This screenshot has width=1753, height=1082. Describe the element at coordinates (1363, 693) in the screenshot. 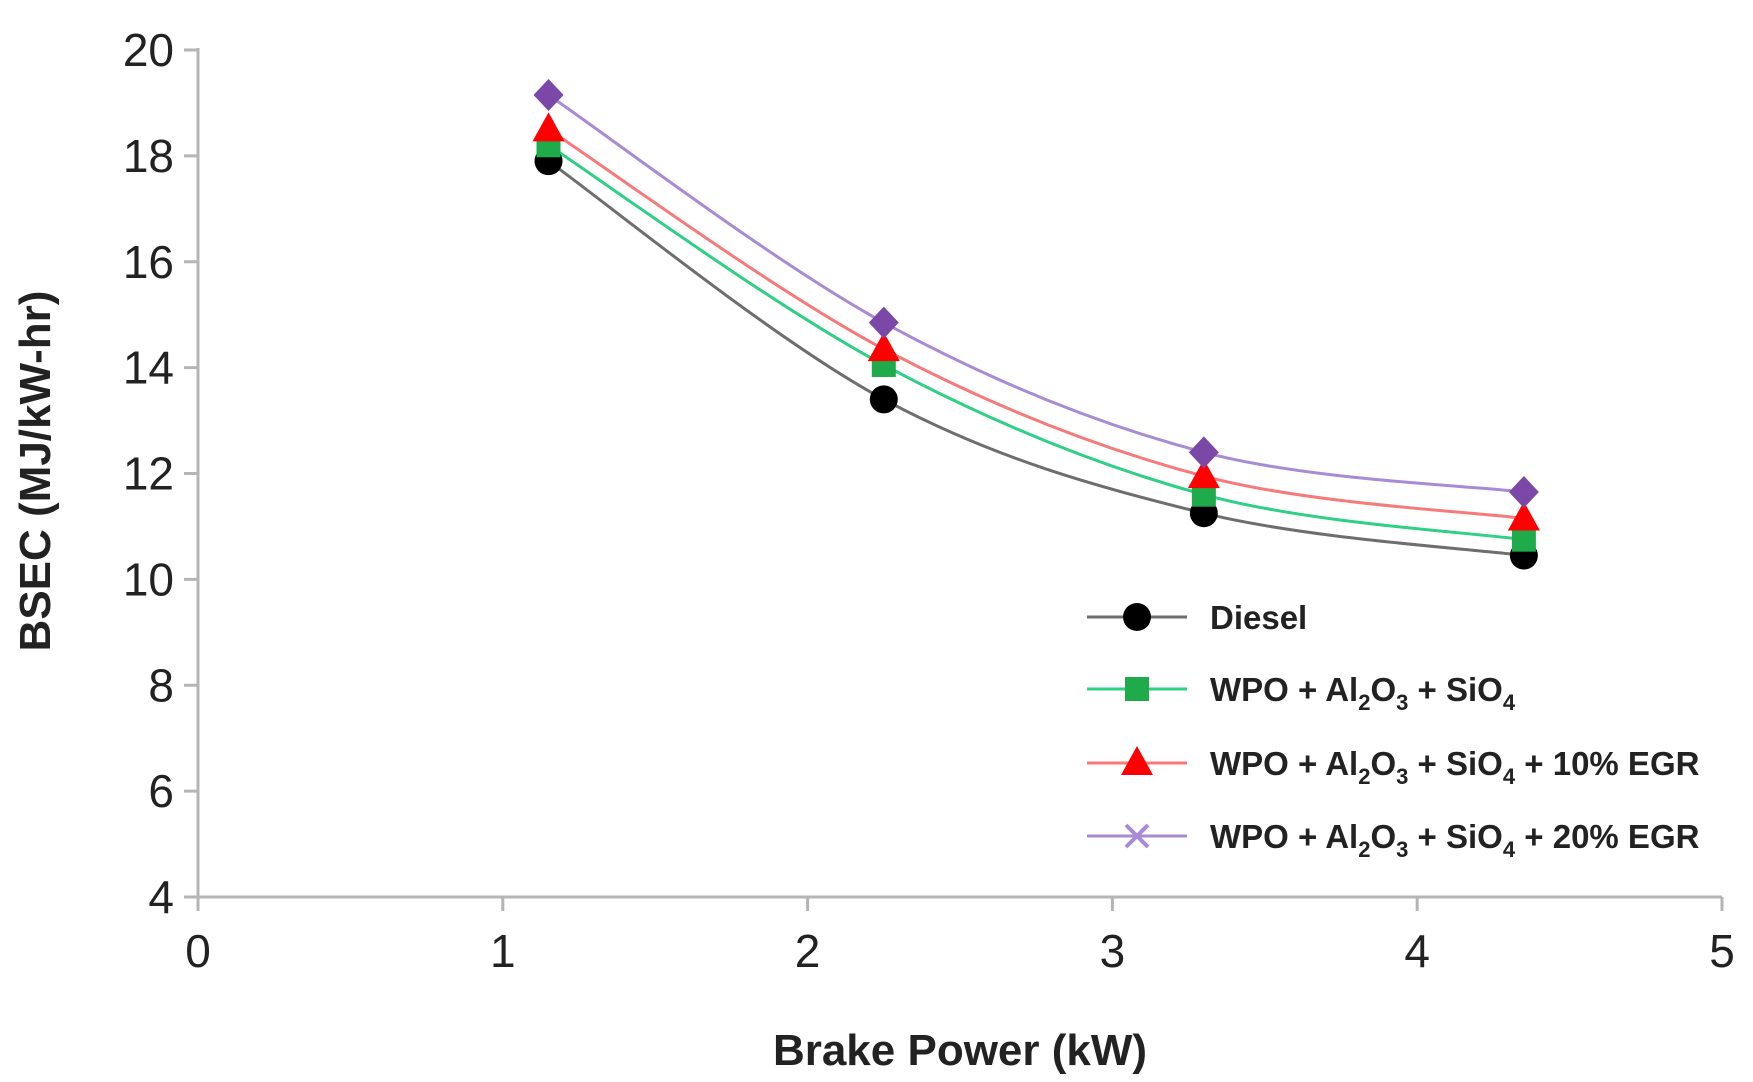

I see `legend-label: WPO + Al2O3 + SiO4` at that location.